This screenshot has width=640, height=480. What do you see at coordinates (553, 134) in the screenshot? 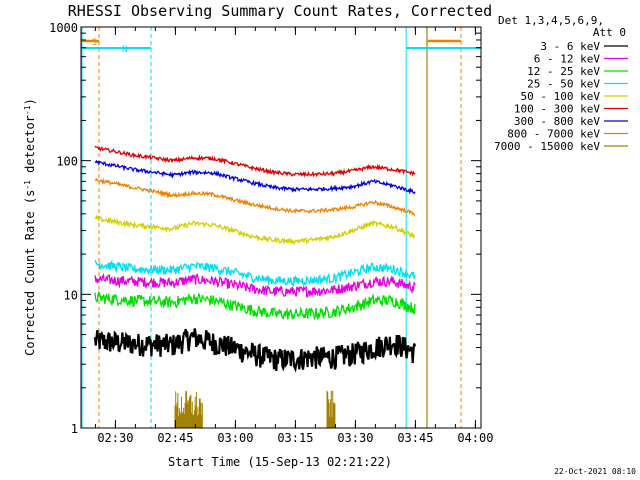
I see `legend-label-7: 800 - 7000 keV` at bounding box center [553, 134].